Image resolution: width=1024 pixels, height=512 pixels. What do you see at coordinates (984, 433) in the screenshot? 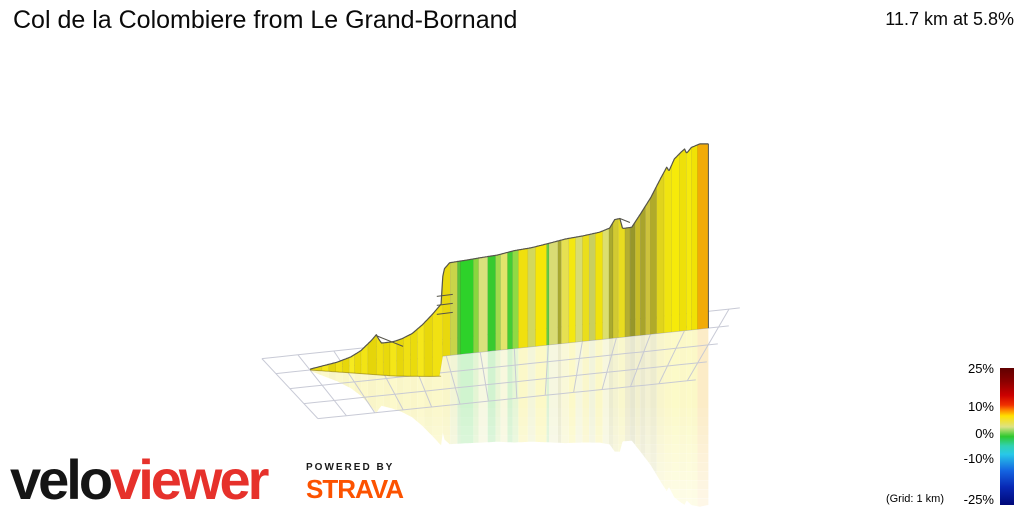
I see `legend-tick: 0%` at bounding box center [984, 433].